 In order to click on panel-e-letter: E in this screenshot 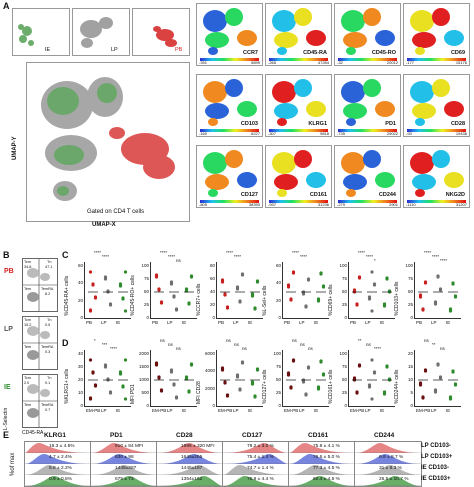, I will do `click(6, 435)`.